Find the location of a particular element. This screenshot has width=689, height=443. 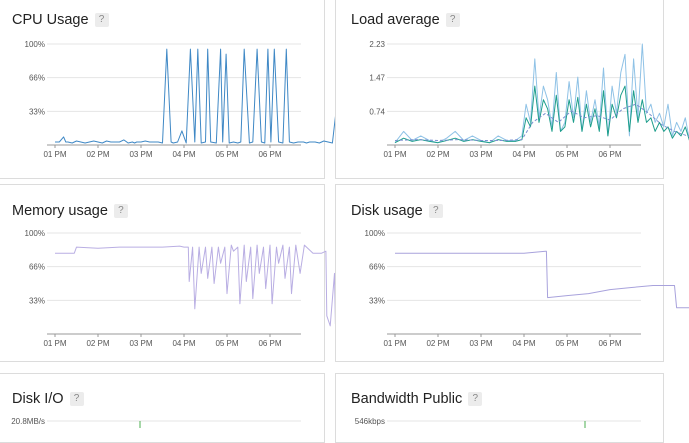

disk-io-chart: 20.8MB/s is located at coordinates (156, 422).